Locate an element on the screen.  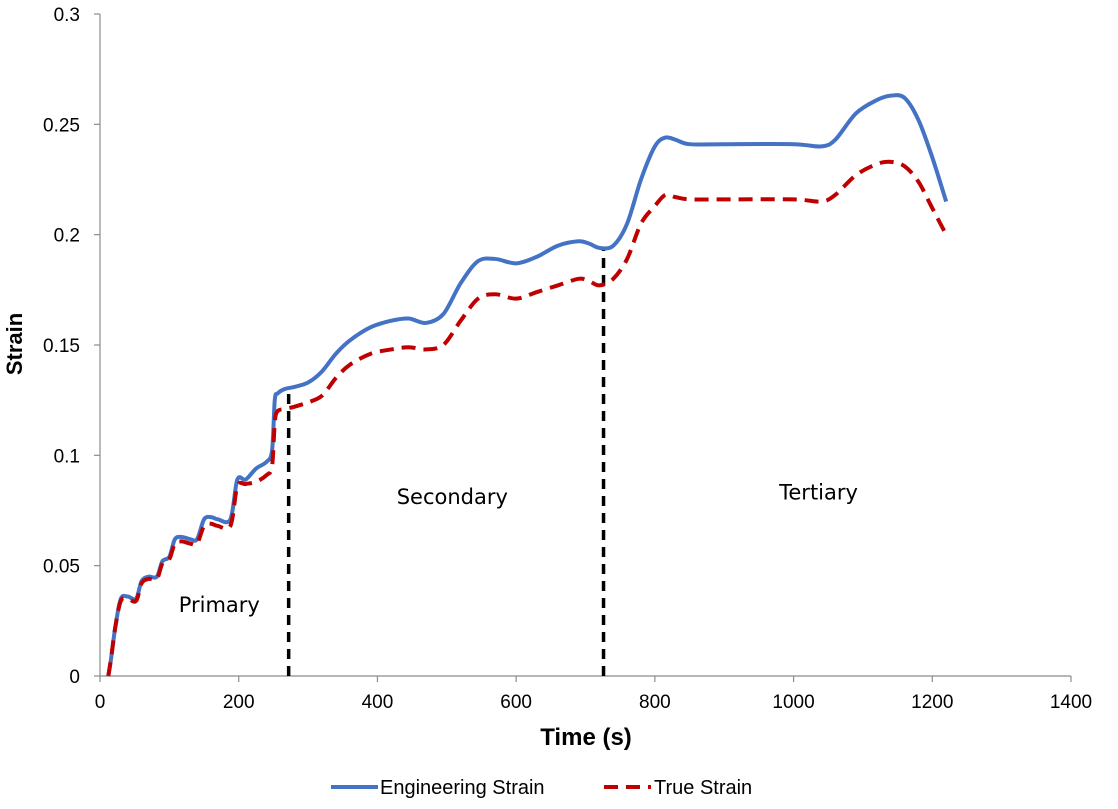
y-tick-label: 0 is located at coordinates (74, 677).